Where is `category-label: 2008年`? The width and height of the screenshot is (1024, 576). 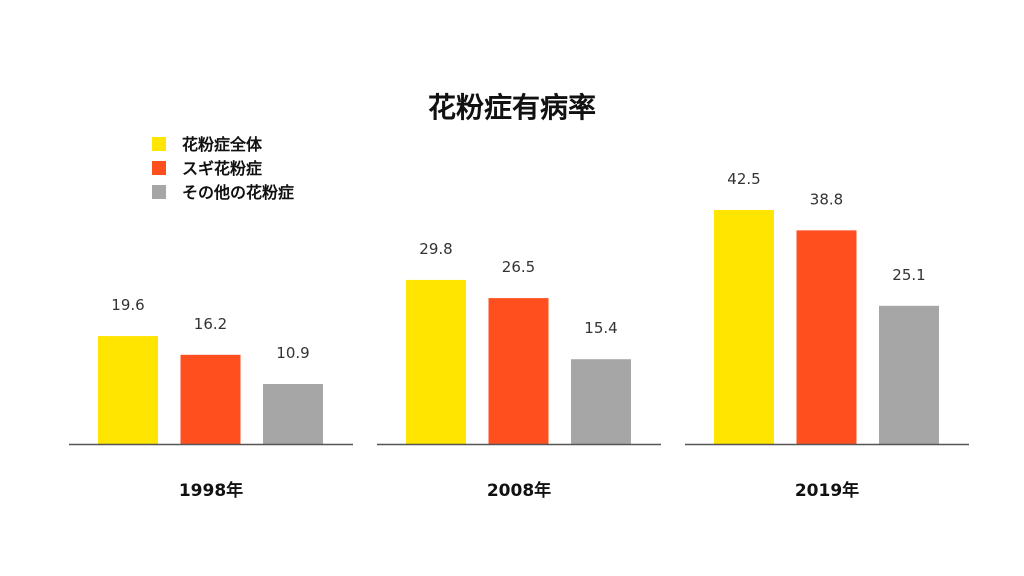 category-label: 2008年 is located at coordinates (519, 490).